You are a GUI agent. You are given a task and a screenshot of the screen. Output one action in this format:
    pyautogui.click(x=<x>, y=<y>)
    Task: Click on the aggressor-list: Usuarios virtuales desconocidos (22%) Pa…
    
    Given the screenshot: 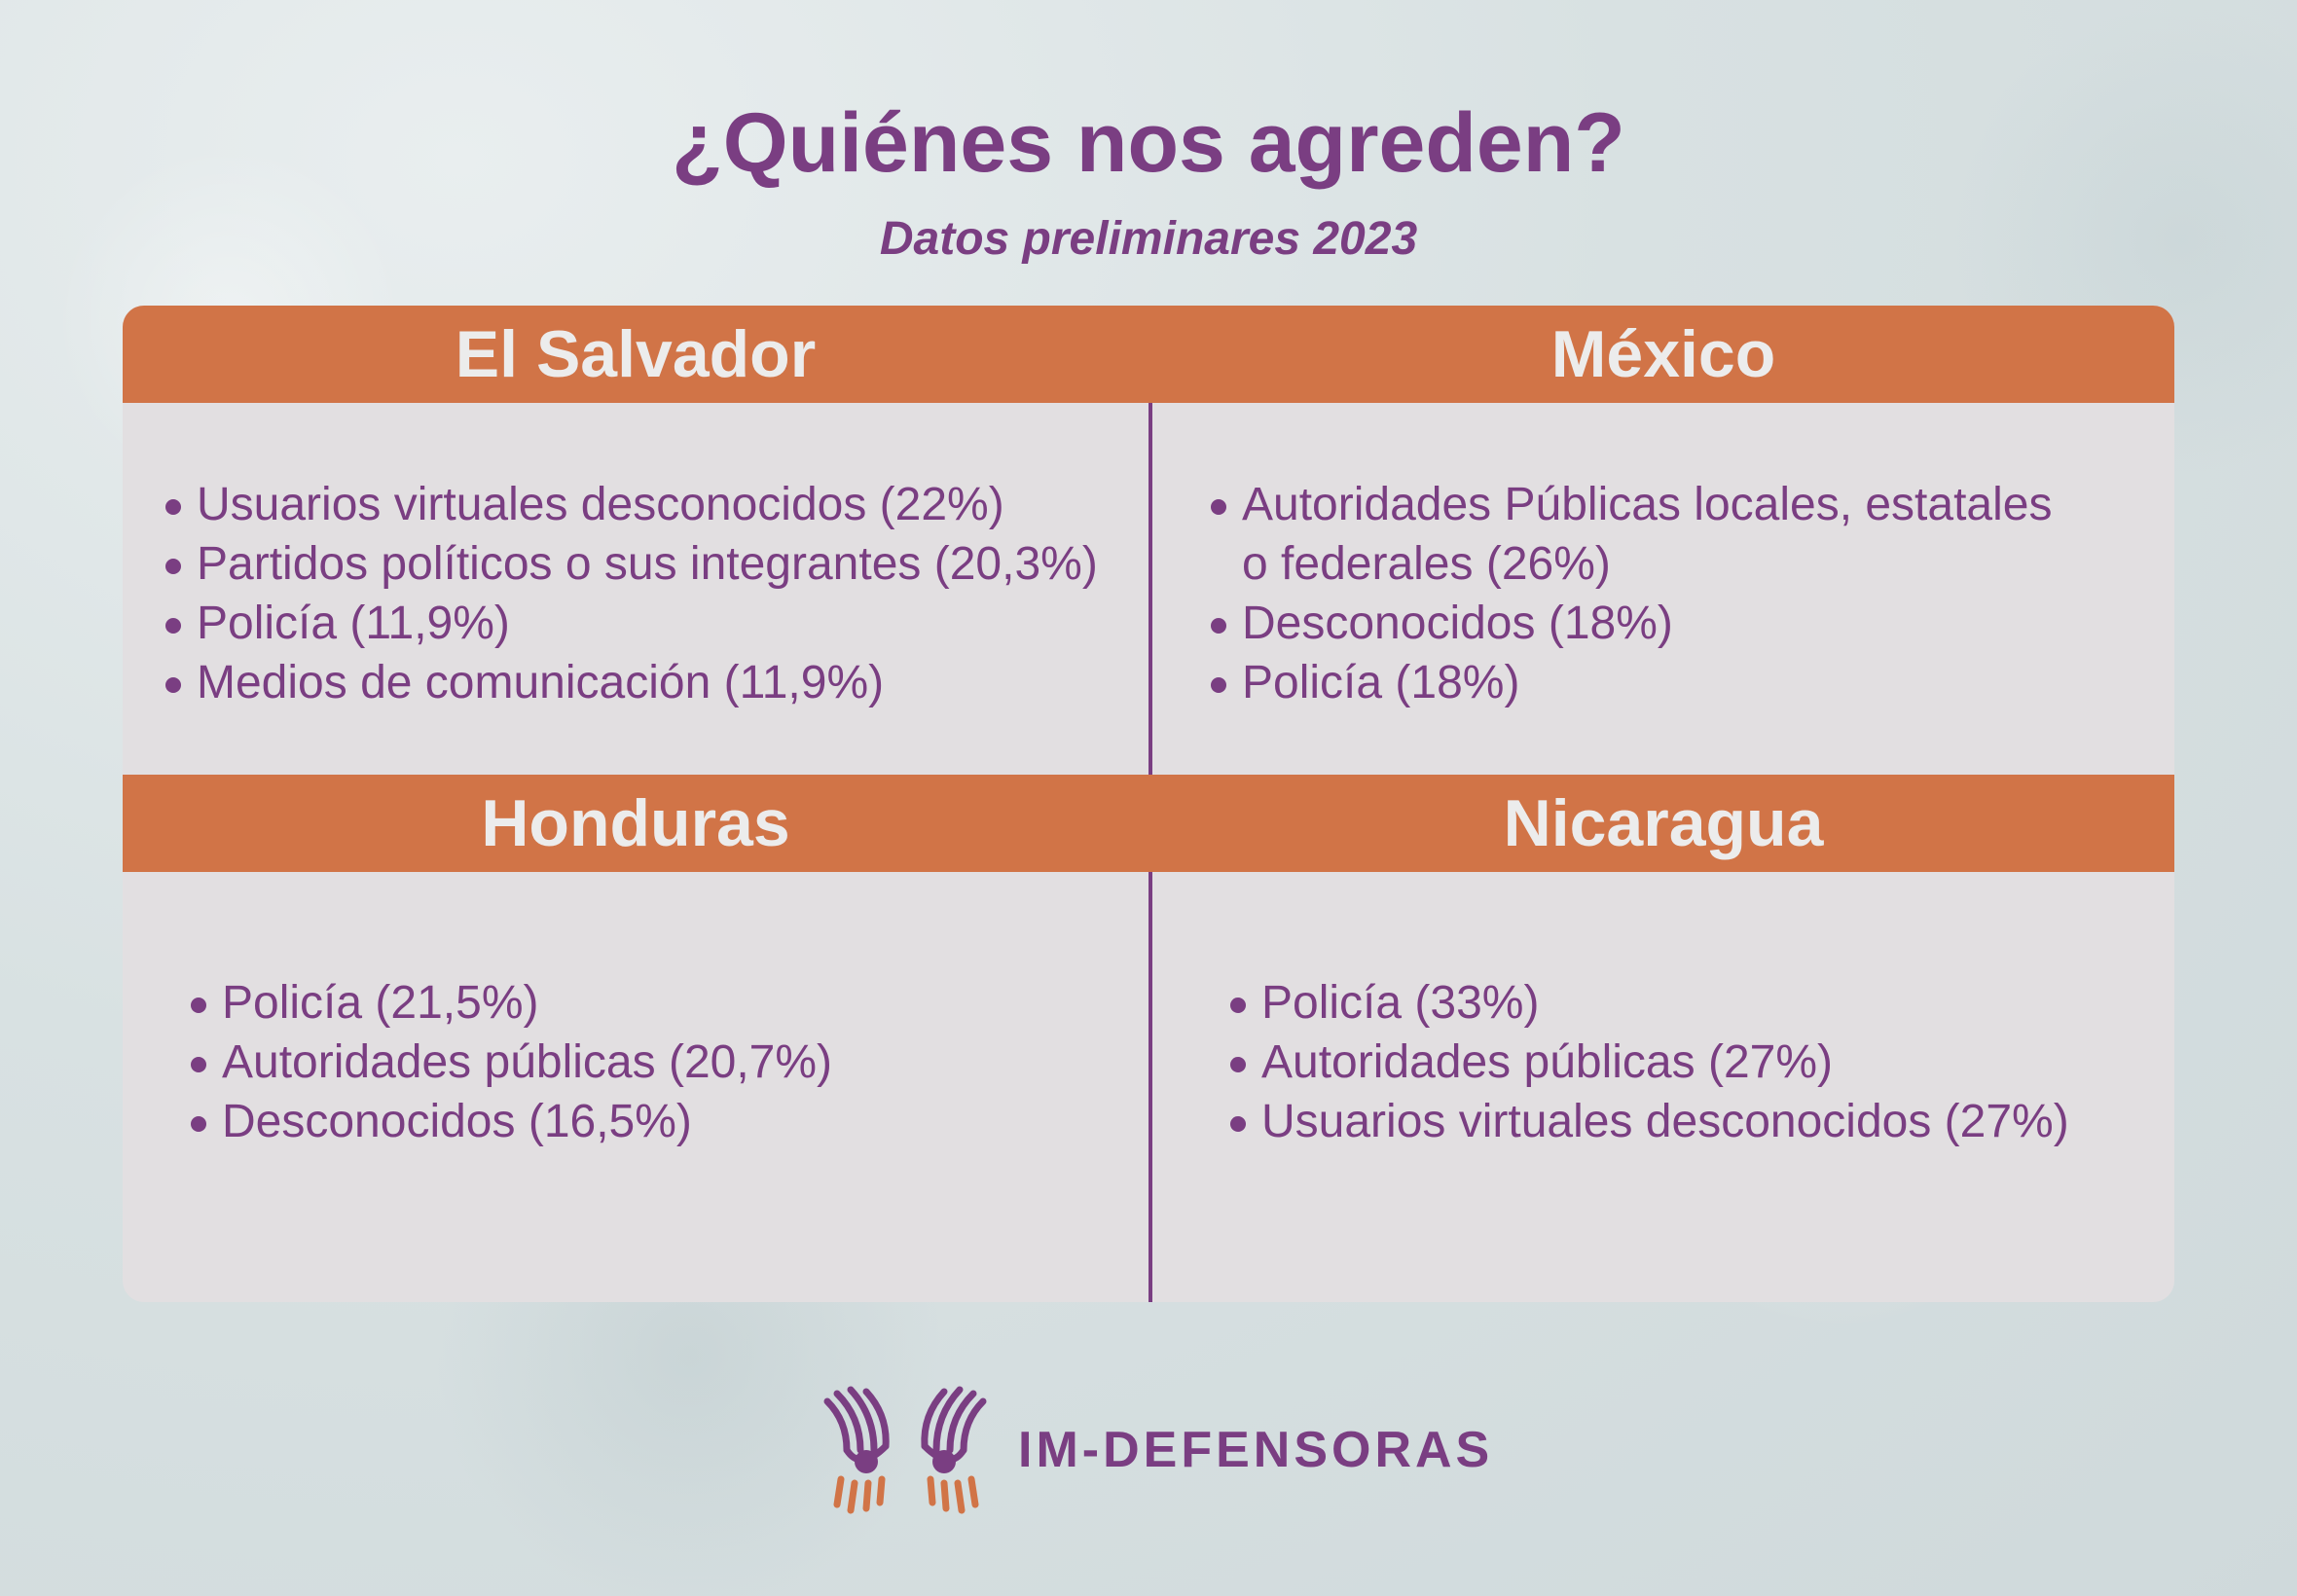 What is the action you would take?
    pyautogui.click(x=630, y=593)
    